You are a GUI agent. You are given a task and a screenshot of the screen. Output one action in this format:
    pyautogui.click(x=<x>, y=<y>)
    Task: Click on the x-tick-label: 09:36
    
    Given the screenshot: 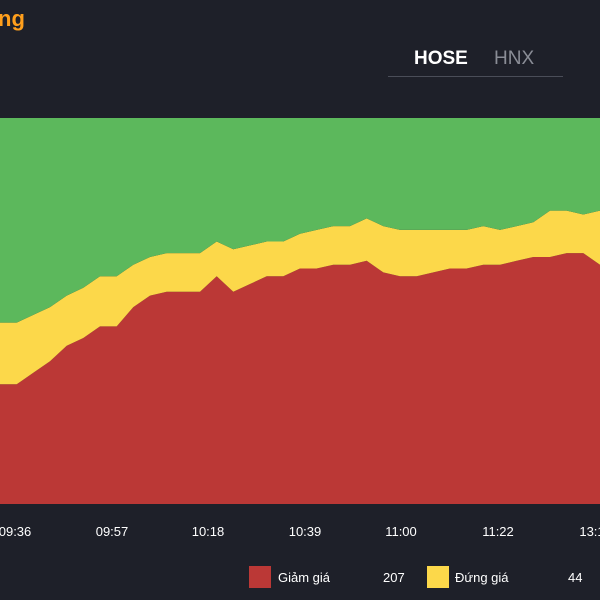 What is the action you would take?
    pyautogui.click(x=15, y=531)
    